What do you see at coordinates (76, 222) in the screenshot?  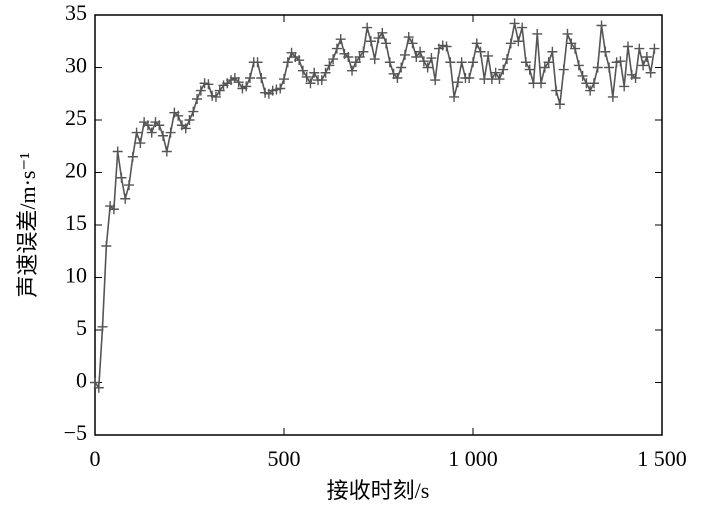 I see `y-tick-label: 15` at bounding box center [76, 222].